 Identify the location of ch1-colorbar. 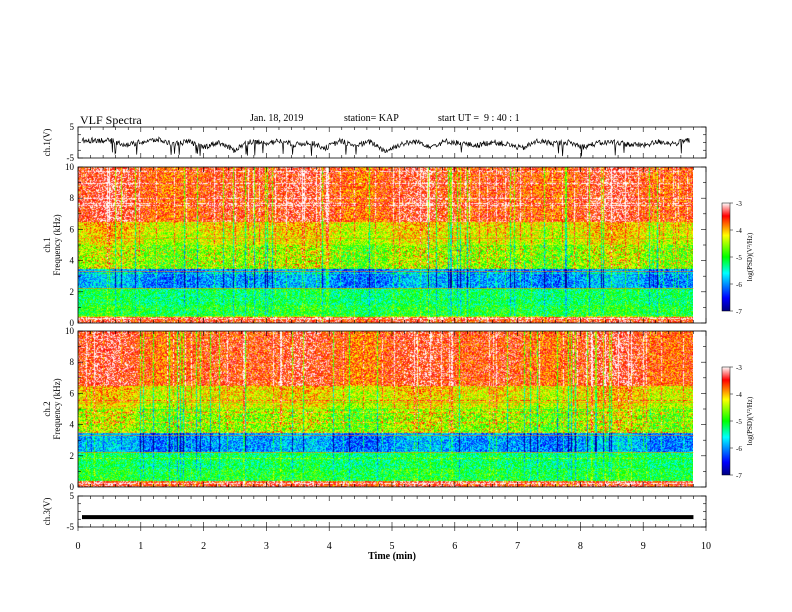
(726, 257).